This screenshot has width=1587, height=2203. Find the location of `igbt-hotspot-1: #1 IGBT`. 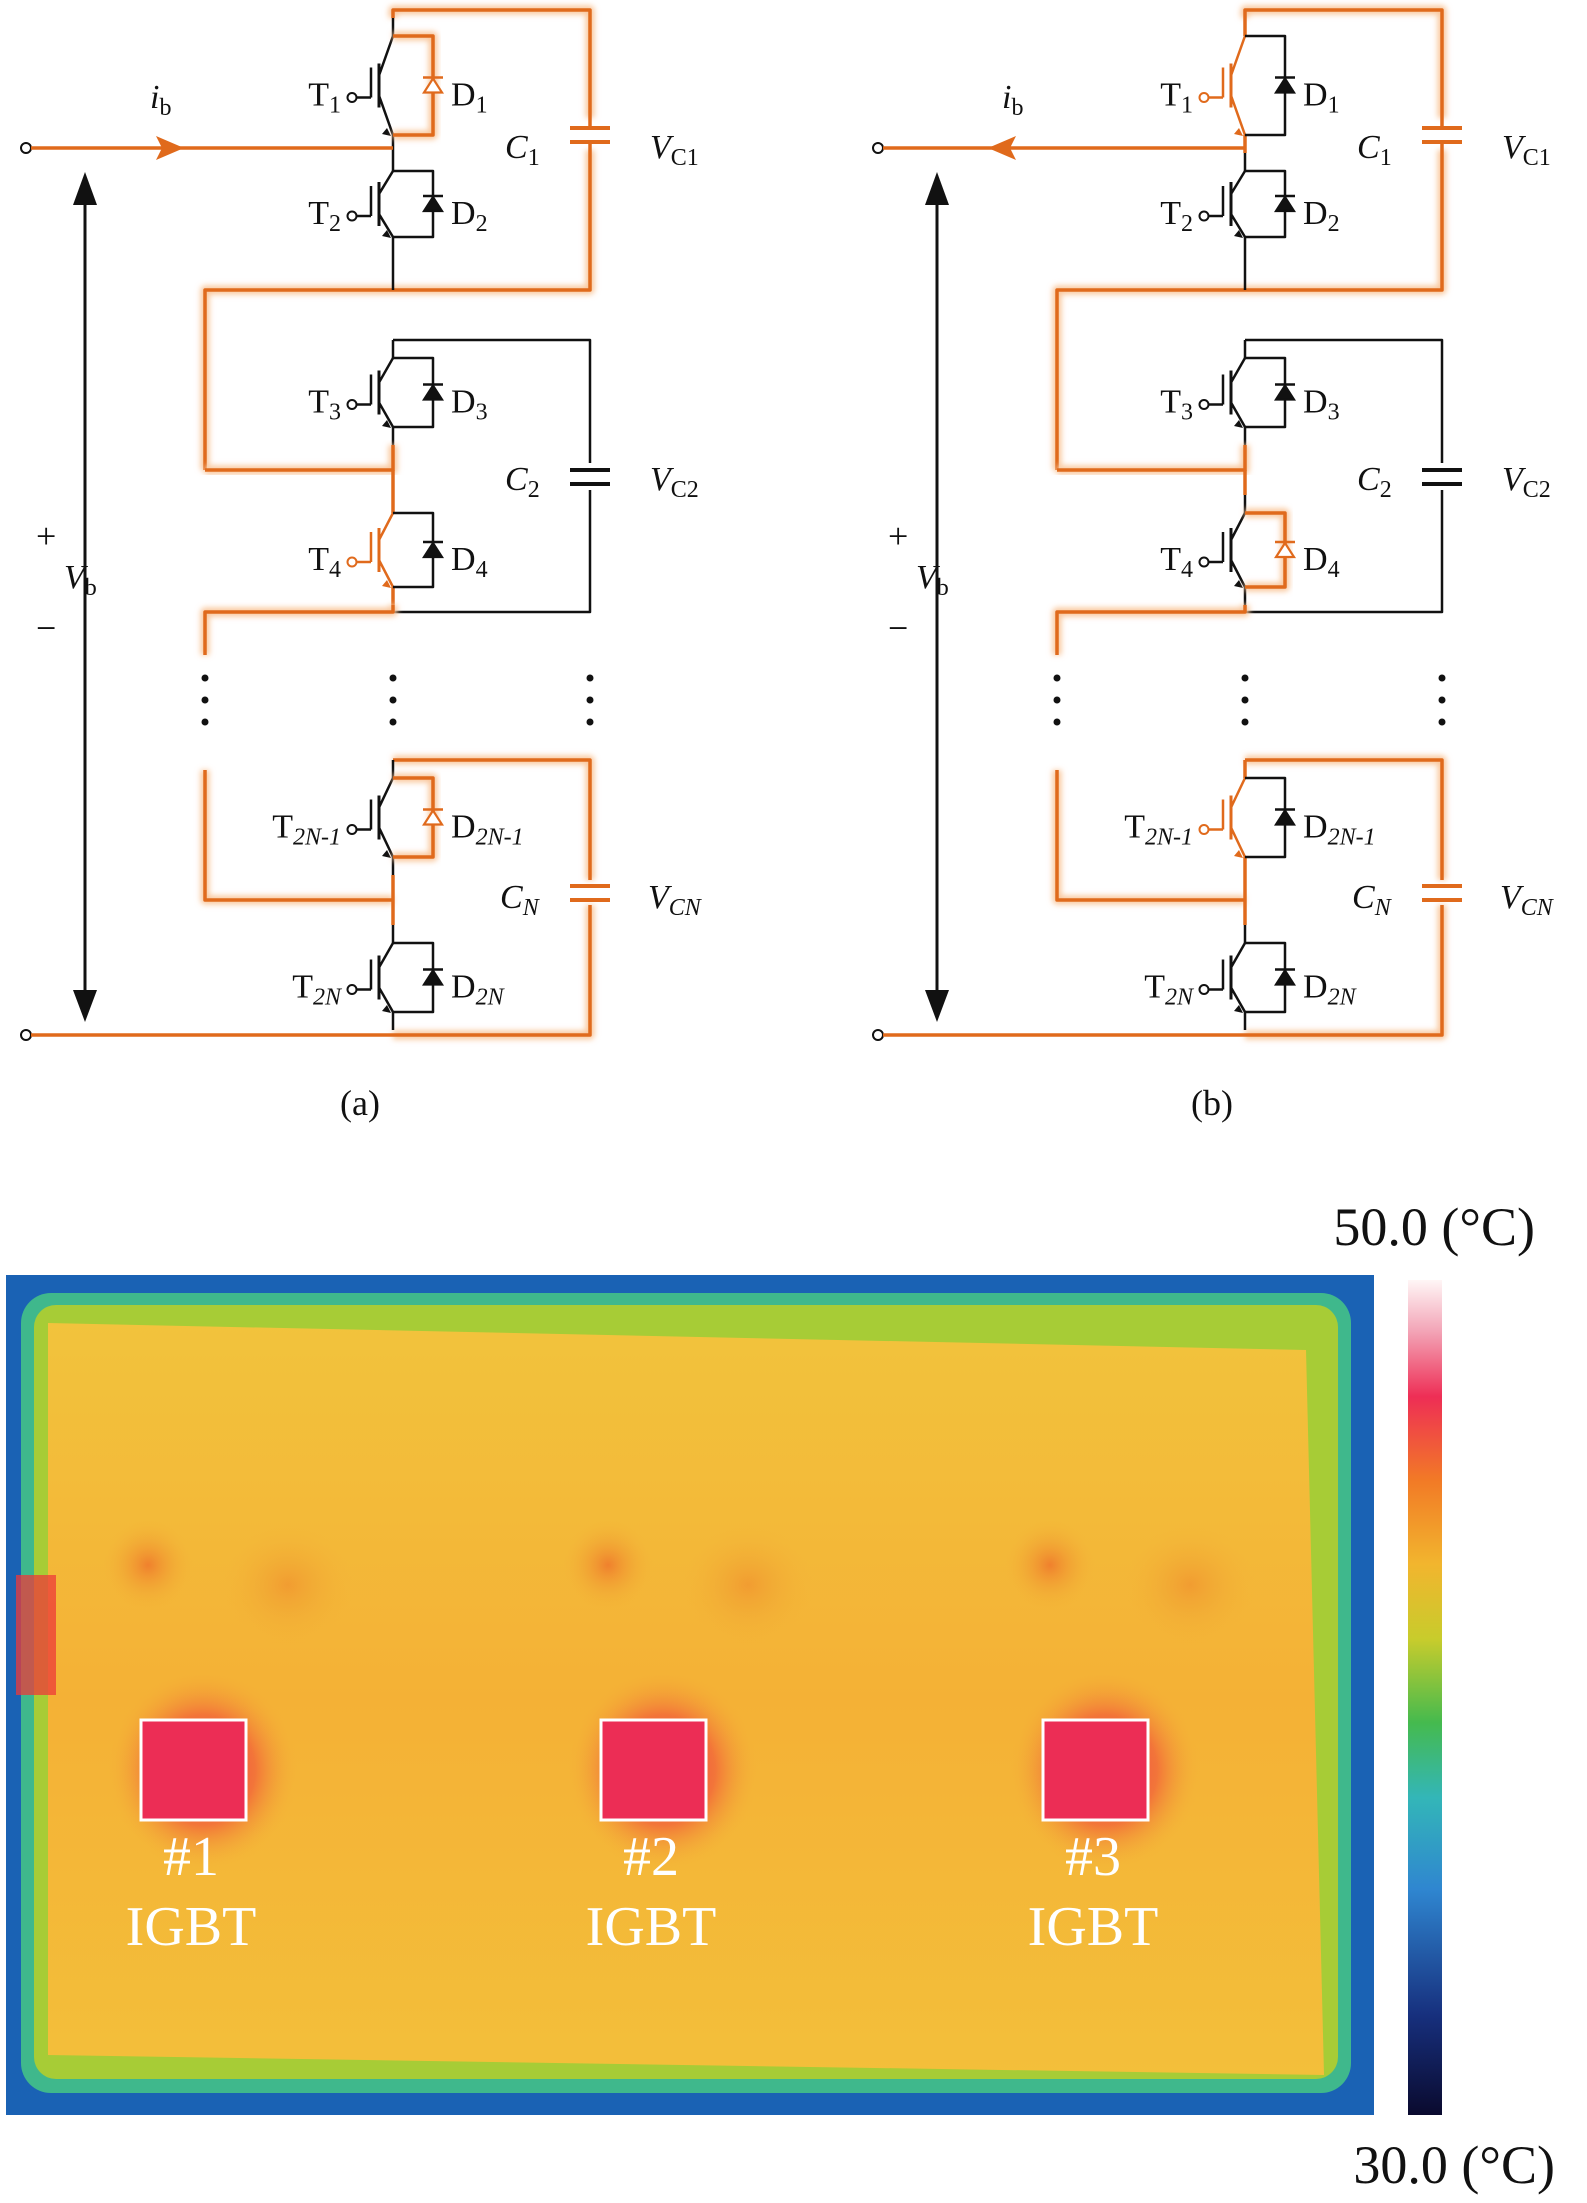

igbt-hotspot-1: #1 IGBT is located at coordinates (228, 1739).